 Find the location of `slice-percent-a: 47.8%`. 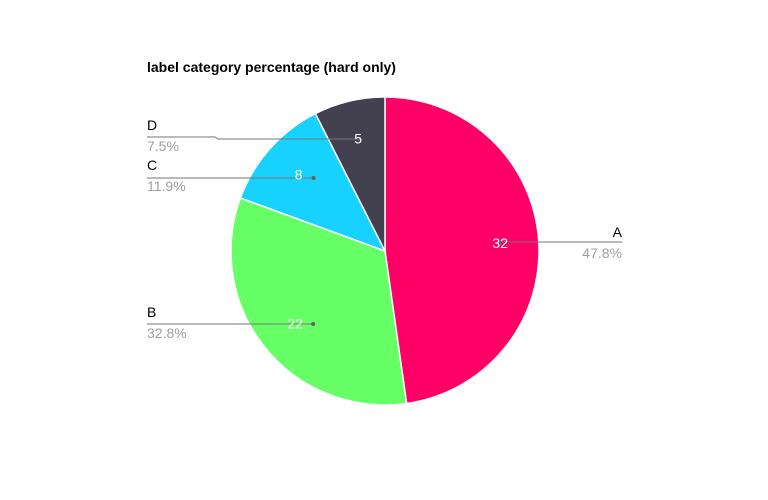

slice-percent-a: 47.8% is located at coordinates (602, 253).